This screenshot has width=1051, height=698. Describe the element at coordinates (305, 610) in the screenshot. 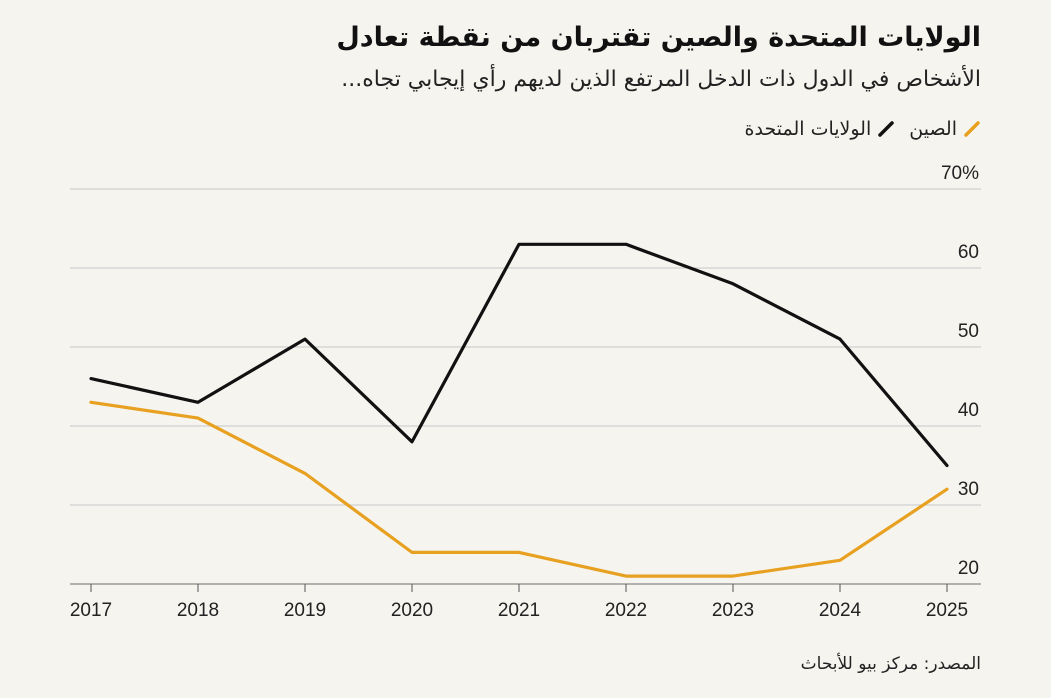

I see `x-tick-label-2019: 2019` at that location.